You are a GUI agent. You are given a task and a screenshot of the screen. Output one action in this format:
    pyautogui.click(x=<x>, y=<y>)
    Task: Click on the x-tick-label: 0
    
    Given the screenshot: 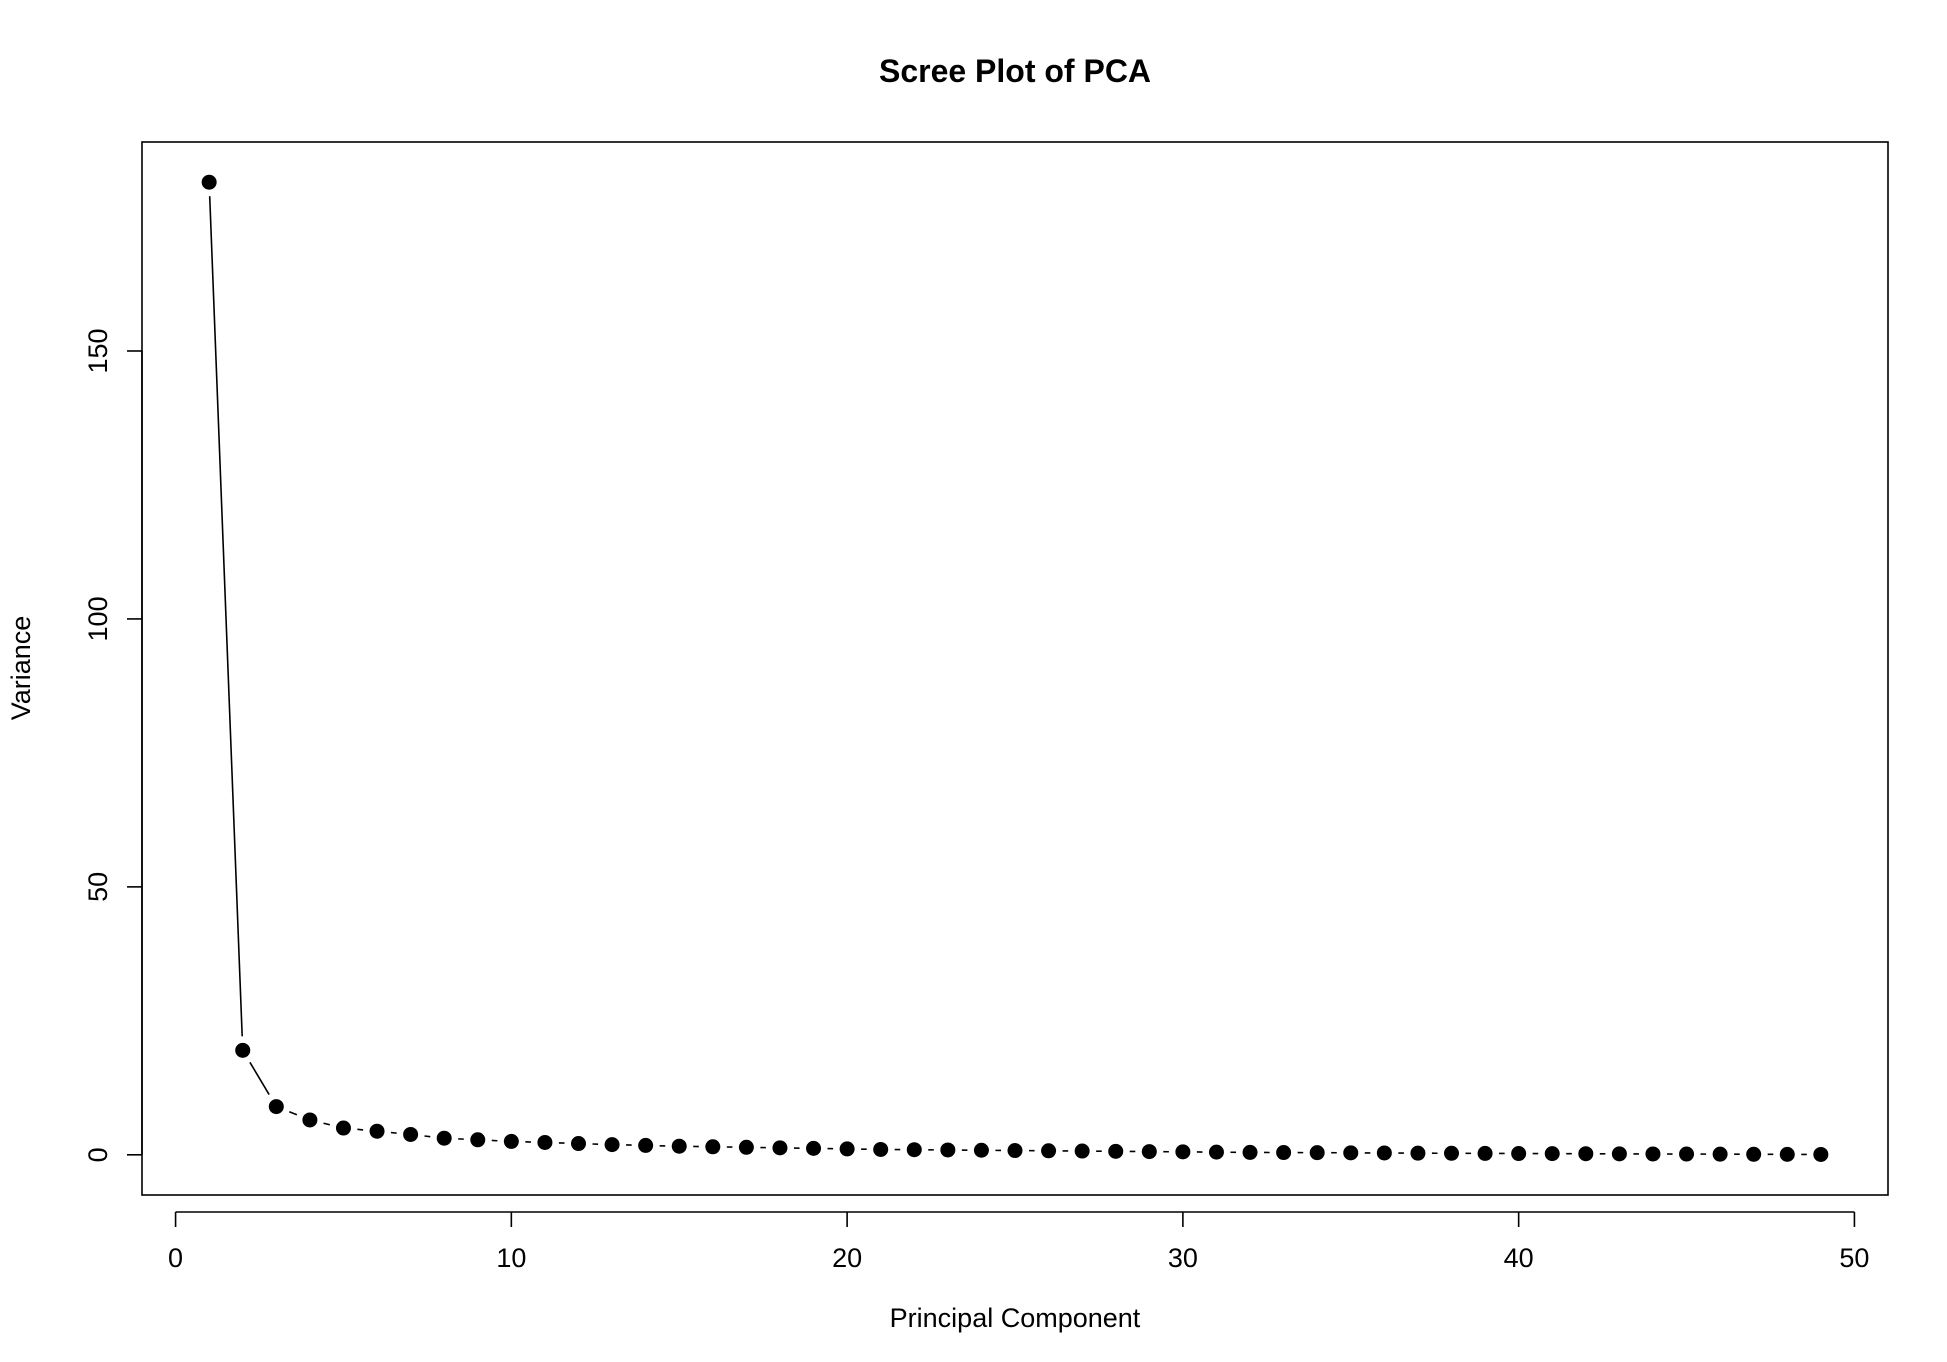 What is the action you would take?
    pyautogui.click(x=175, y=1258)
    